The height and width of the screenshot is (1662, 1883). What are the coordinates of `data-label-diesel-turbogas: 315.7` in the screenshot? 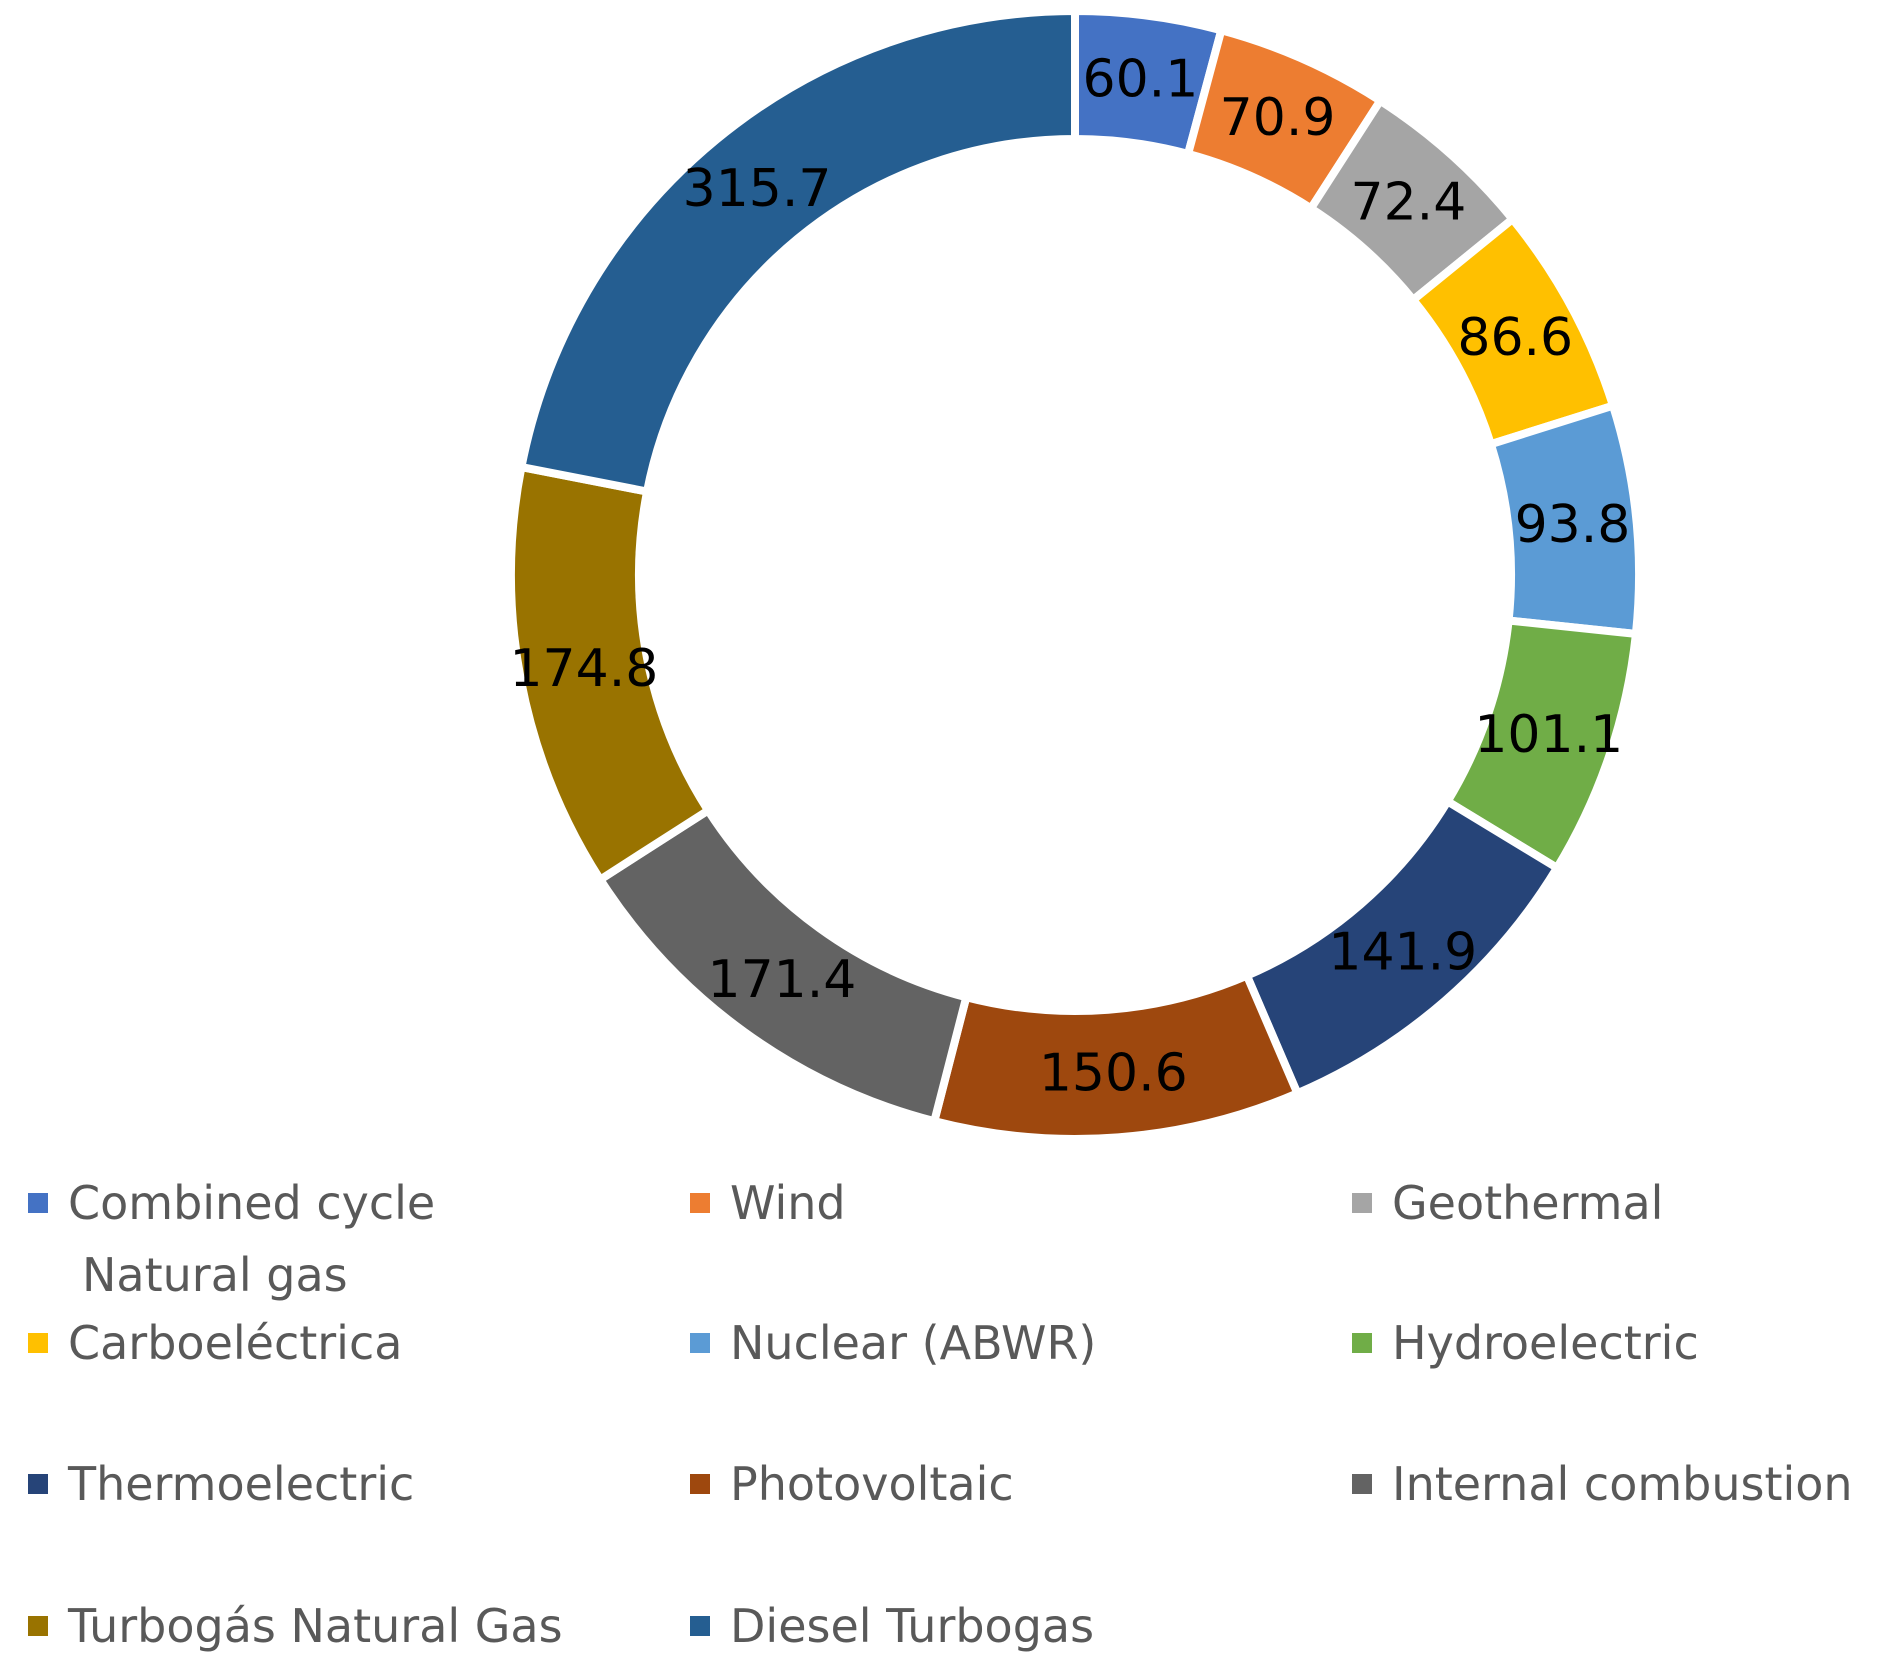 It's located at (757, 189).